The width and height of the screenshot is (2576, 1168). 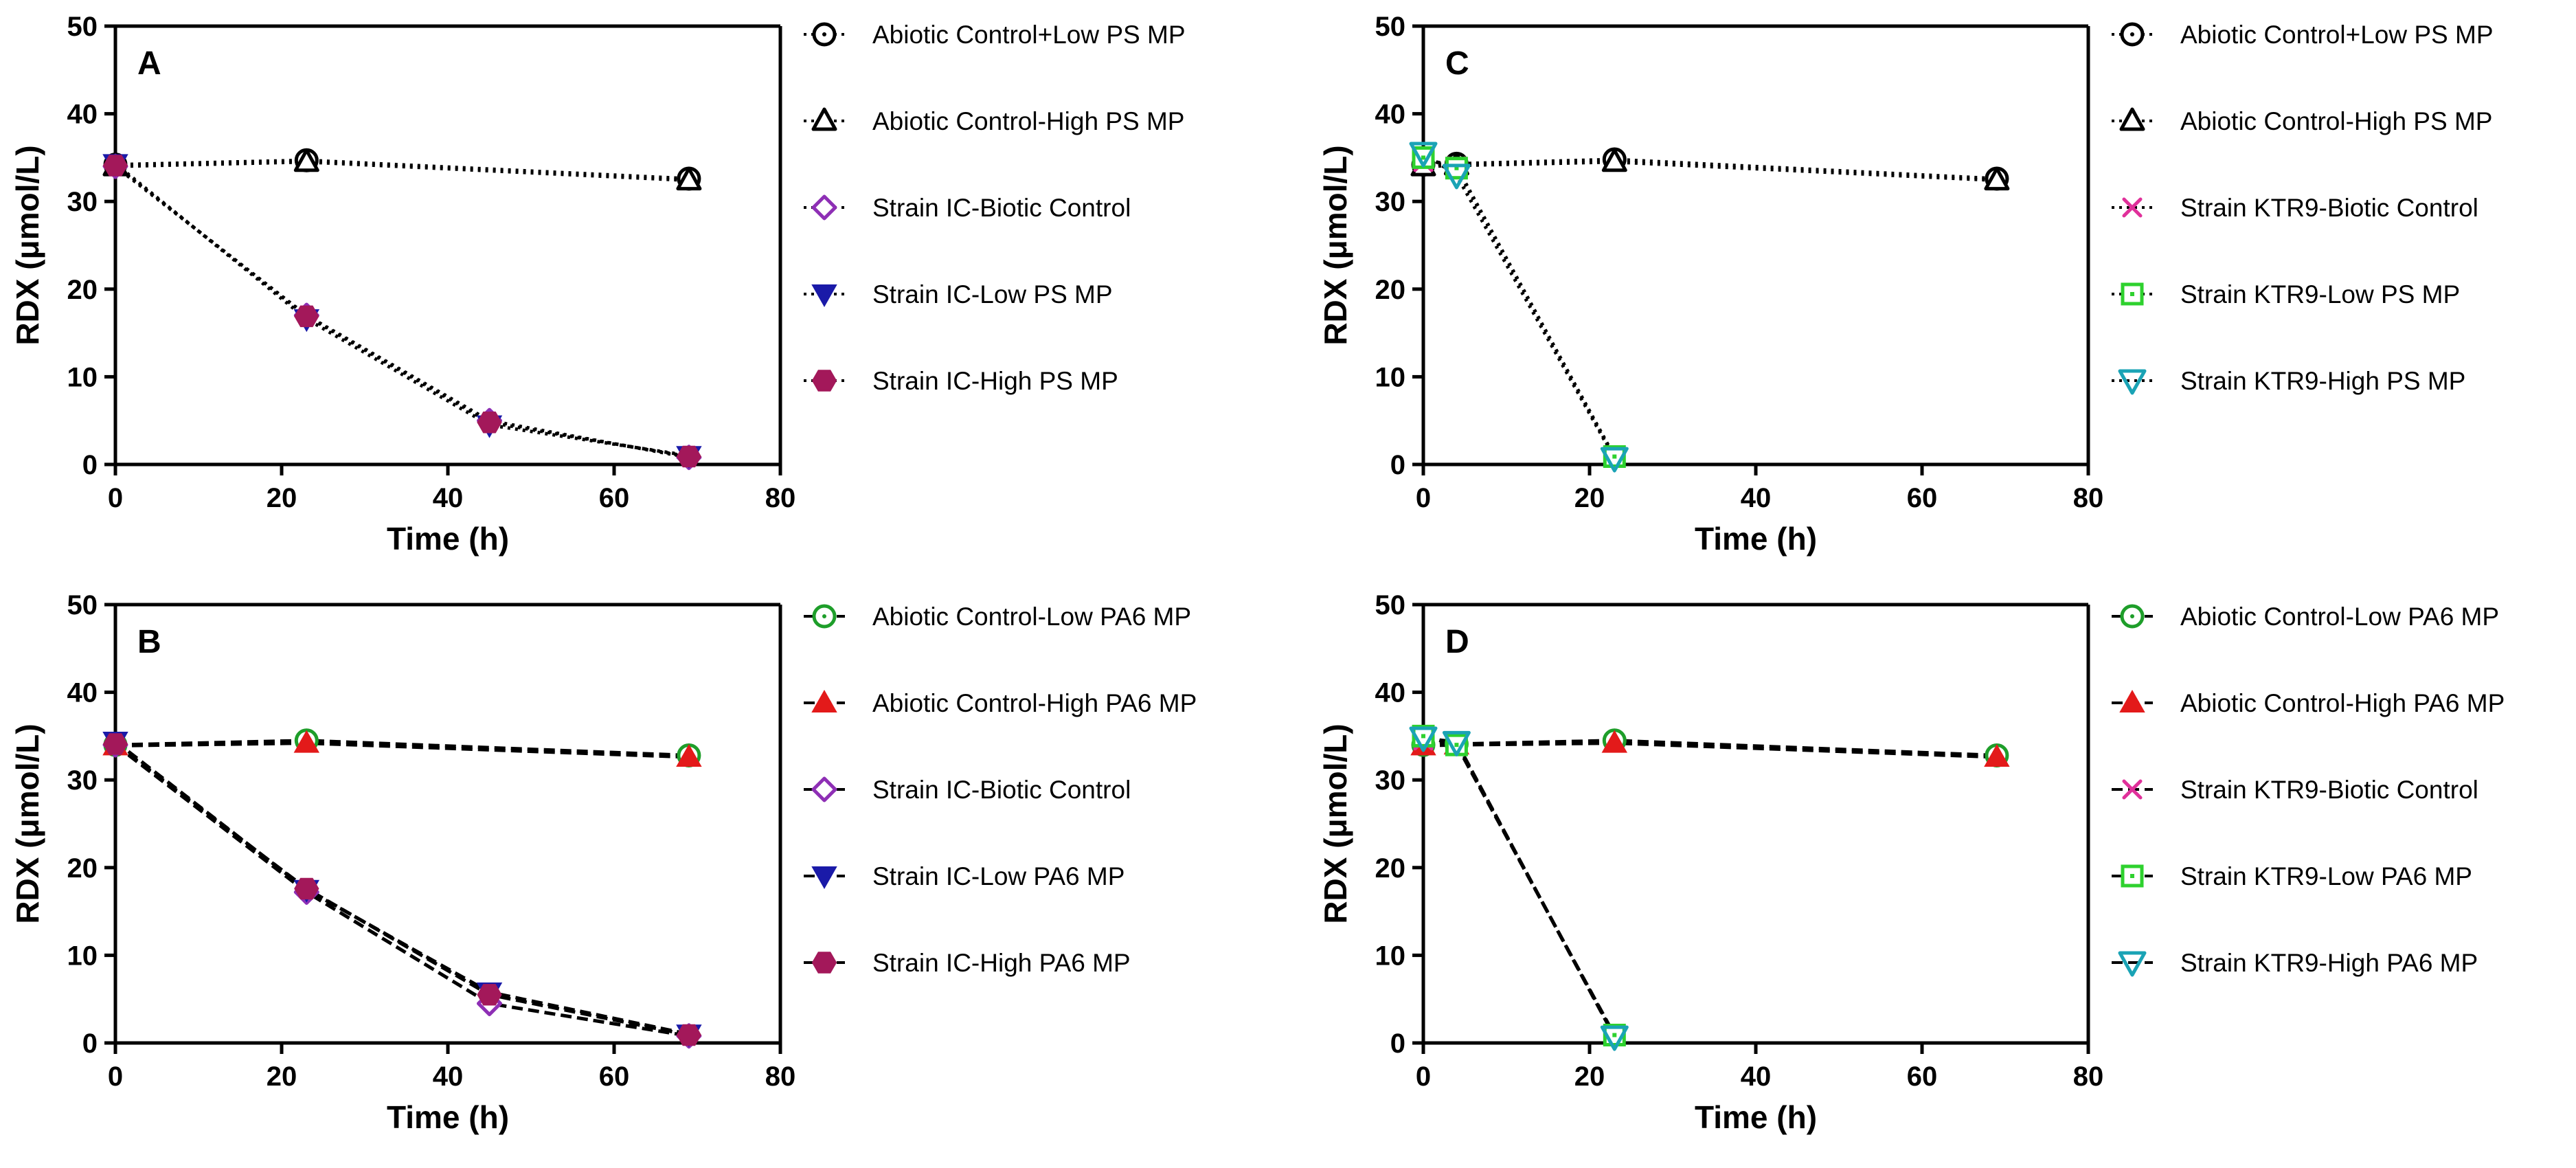 I want to click on x-tick-label: 0, so click(x=115, y=498).